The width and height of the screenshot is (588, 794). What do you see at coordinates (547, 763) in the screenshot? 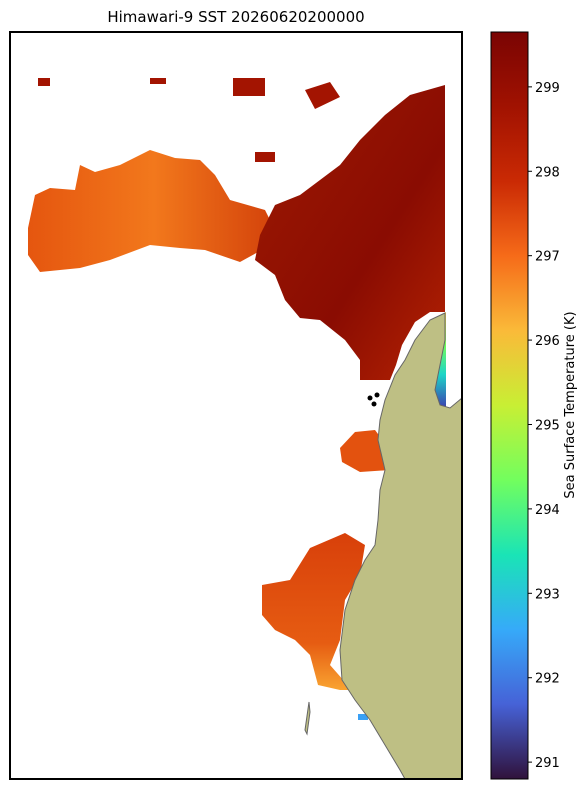
I see `colorbar-tick-label: 291` at bounding box center [547, 763].